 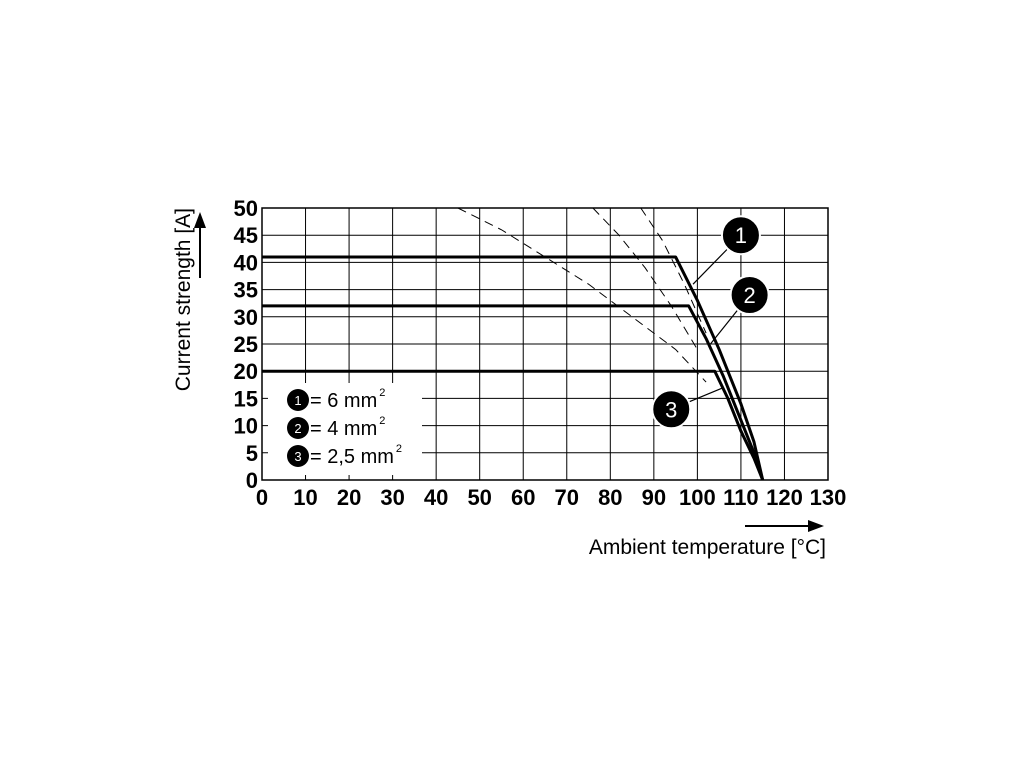 What do you see at coordinates (349, 497) in the screenshot?
I see `x-tick-label: 20` at bounding box center [349, 497].